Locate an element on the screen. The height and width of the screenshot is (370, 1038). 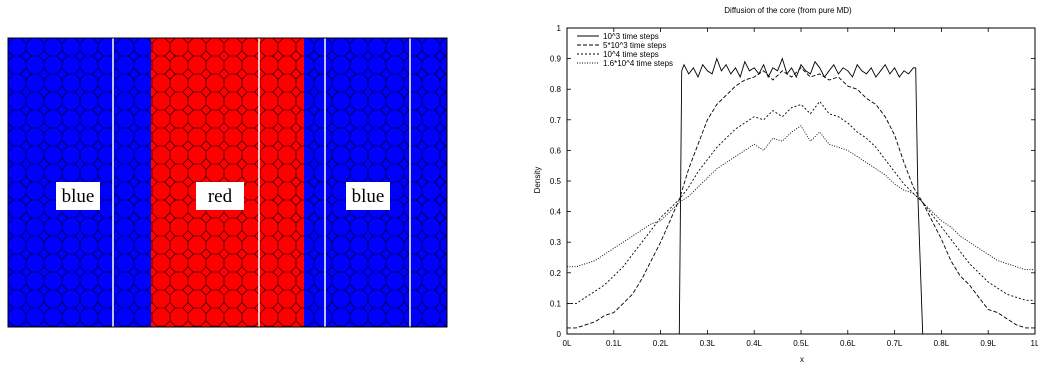
y-tick-label: 0.4 is located at coordinates (556, 212).